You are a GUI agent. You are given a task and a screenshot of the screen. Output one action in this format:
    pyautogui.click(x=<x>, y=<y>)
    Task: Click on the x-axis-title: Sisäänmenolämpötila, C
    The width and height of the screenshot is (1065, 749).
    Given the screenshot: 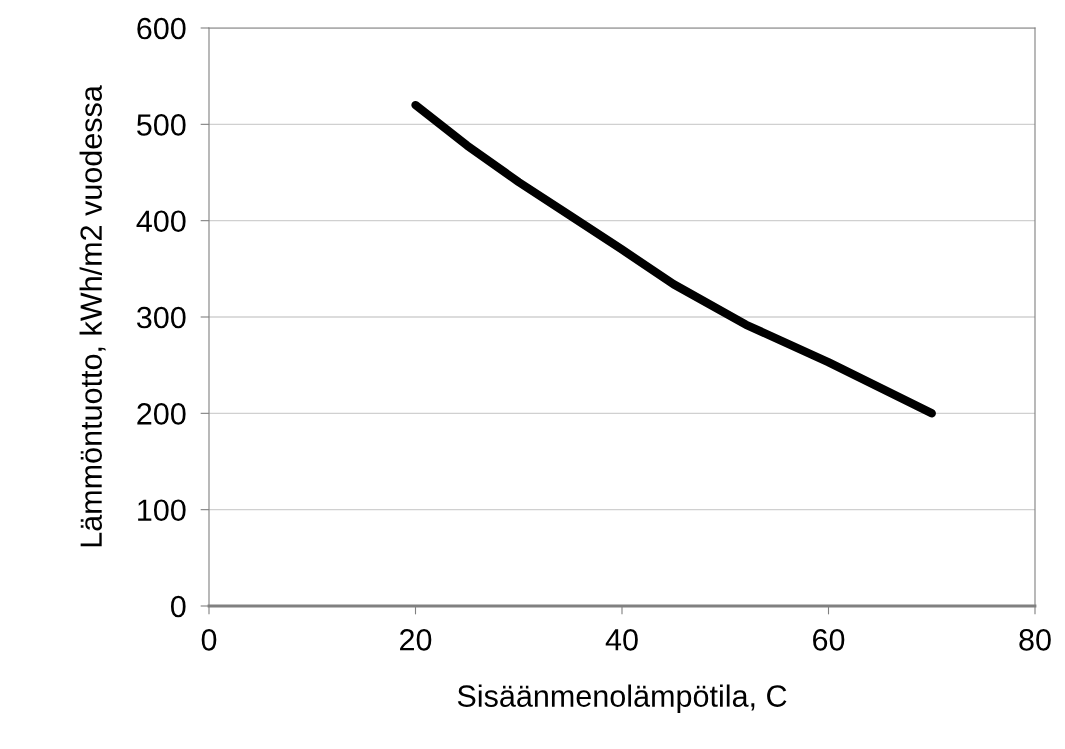 What is the action you would take?
    pyautogui.click(x=622, y=698)
    